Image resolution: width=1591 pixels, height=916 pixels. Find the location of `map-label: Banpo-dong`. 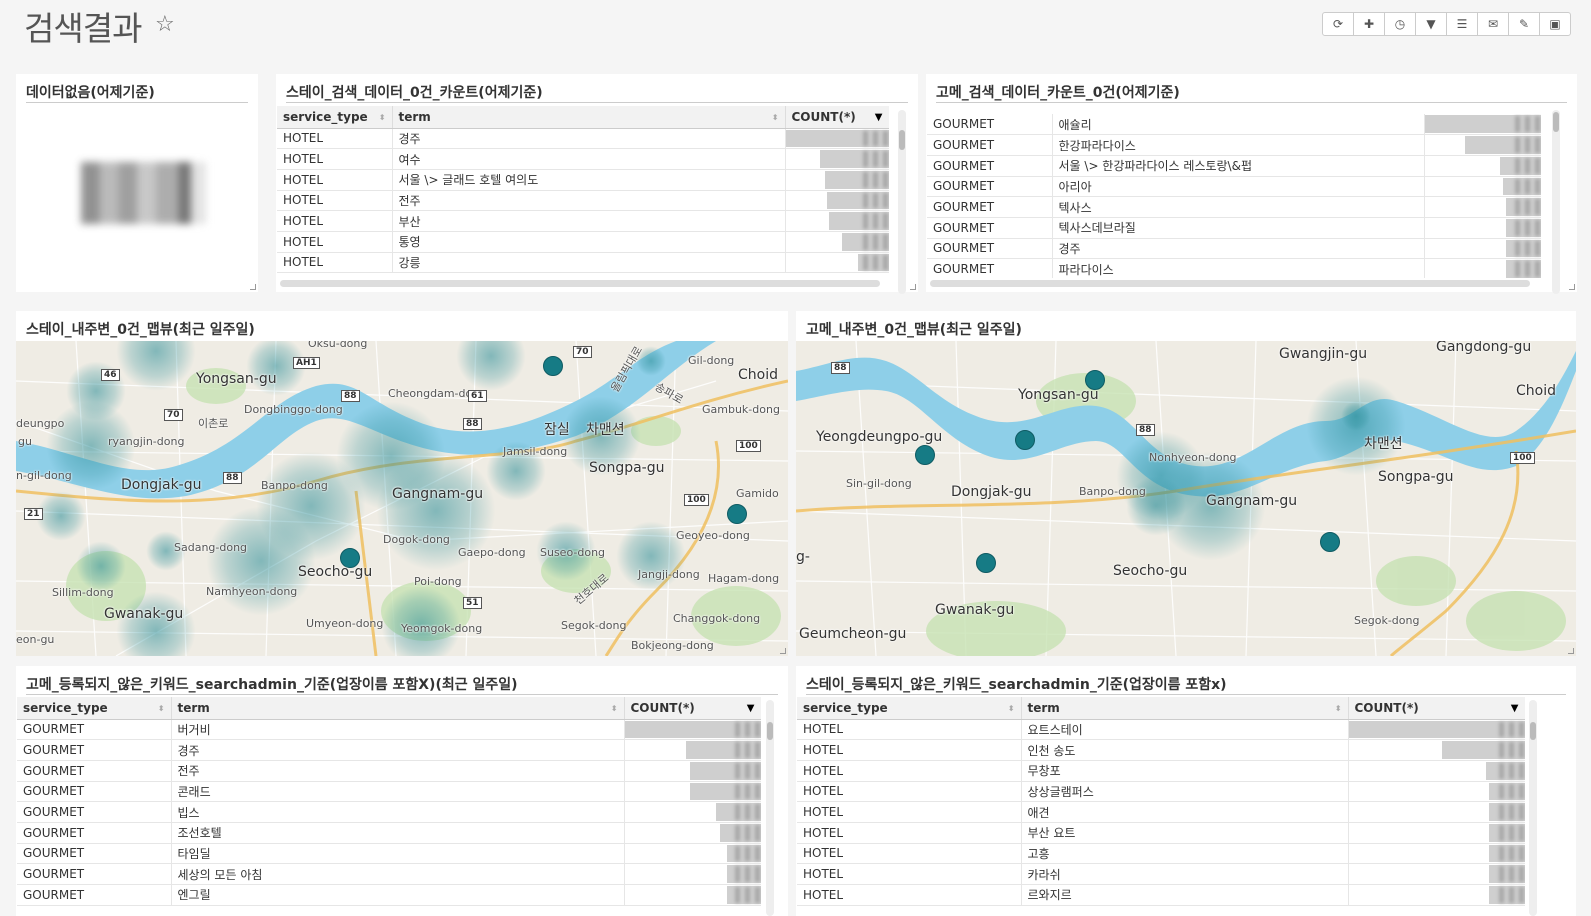

map-label: Banpo-dong is located at coordinates (294, 485).